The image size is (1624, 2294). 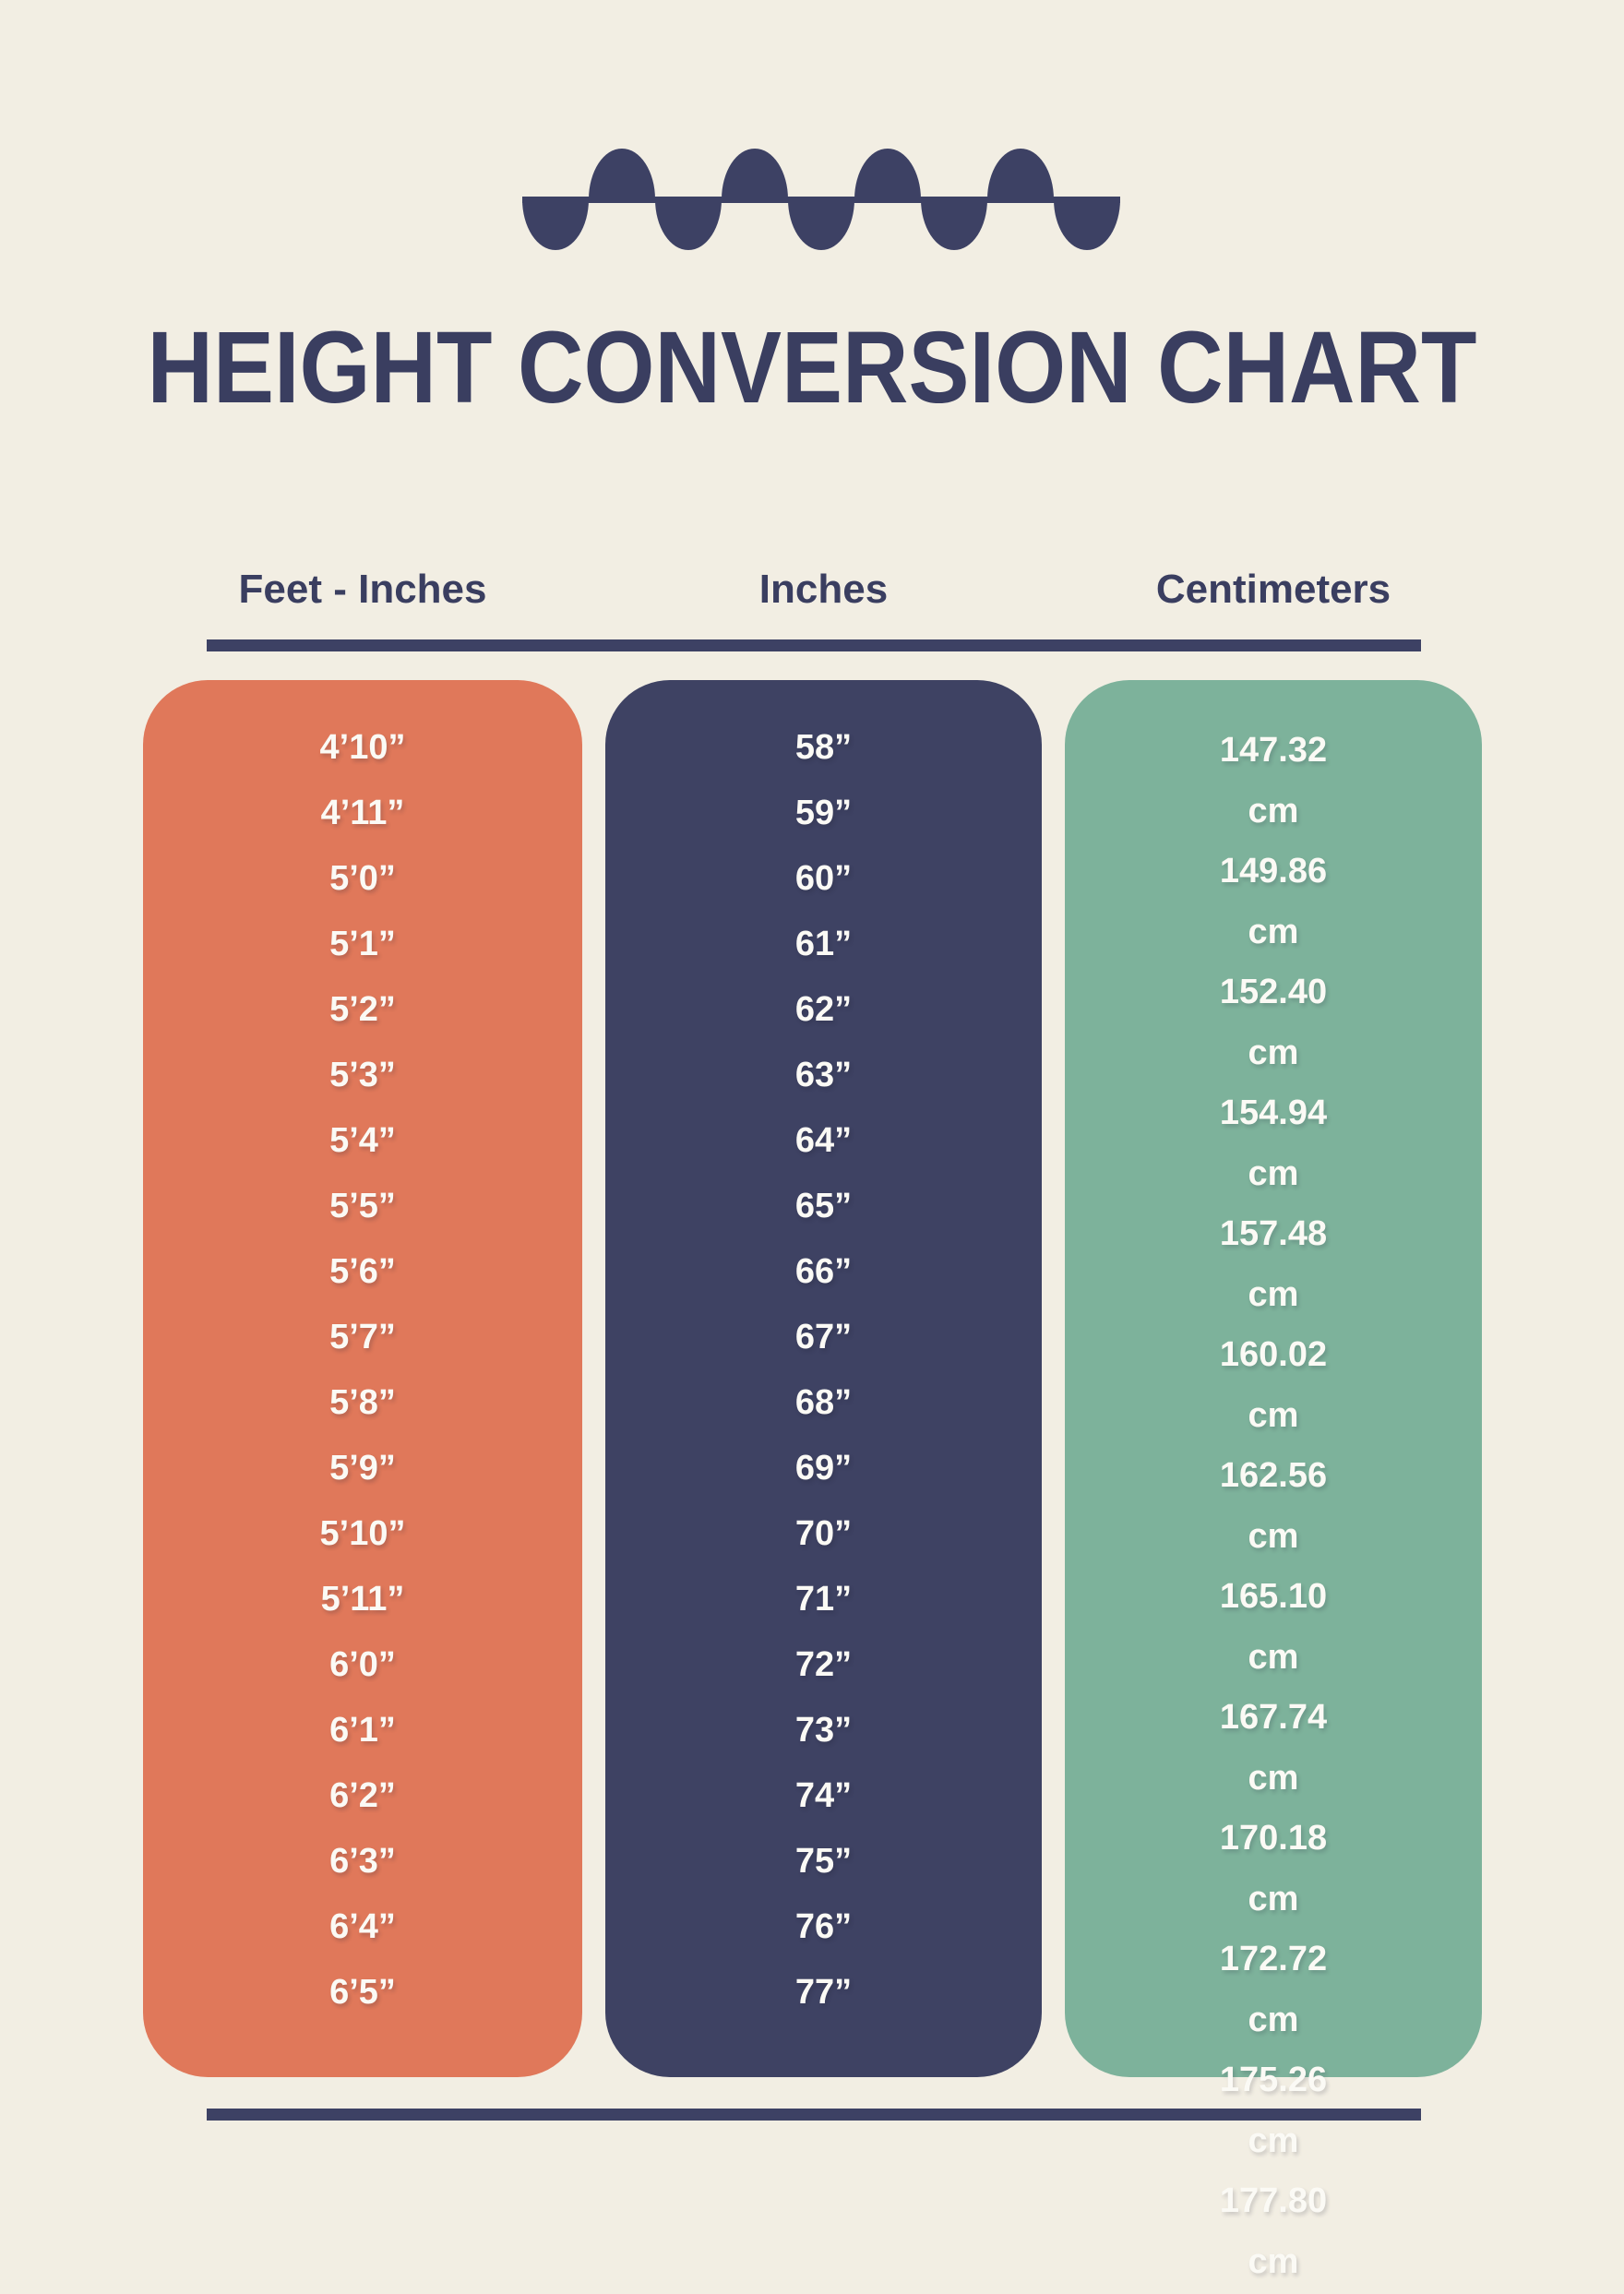 I want to click on centimeters-cell: 149.86 cm, so click(x=1273, y=902).